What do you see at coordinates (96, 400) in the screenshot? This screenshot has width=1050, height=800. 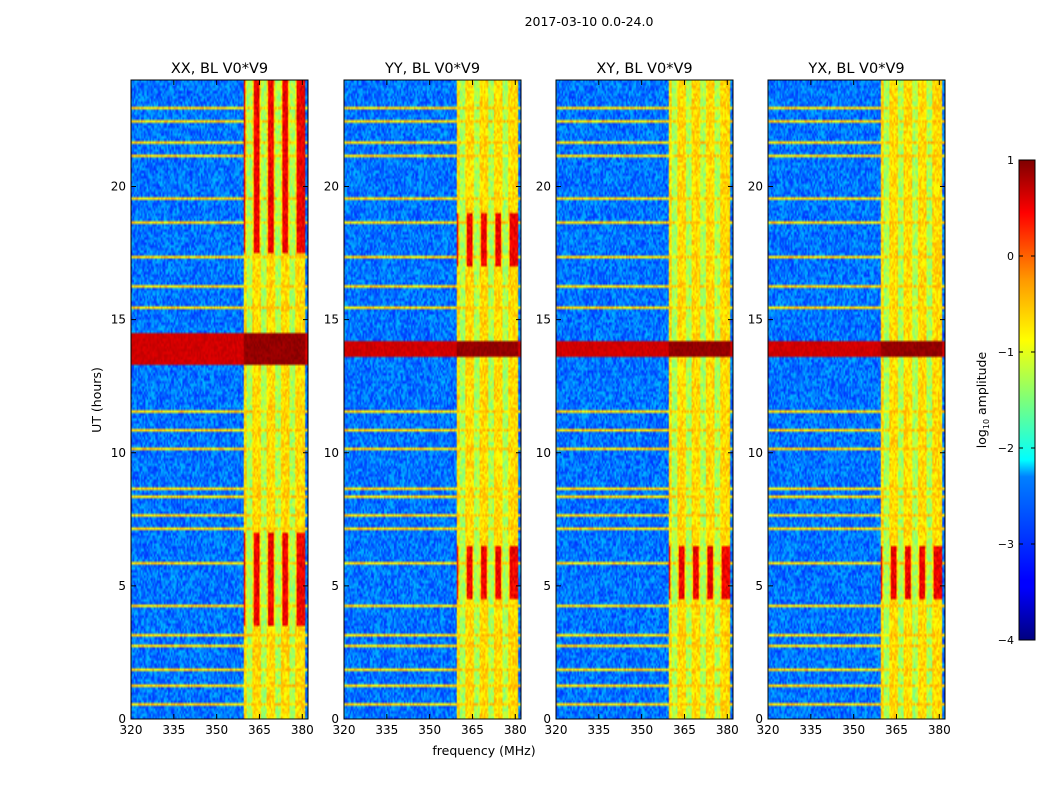 I see `y-axis-label: UT (hours)` at bounding box center [96, 400].